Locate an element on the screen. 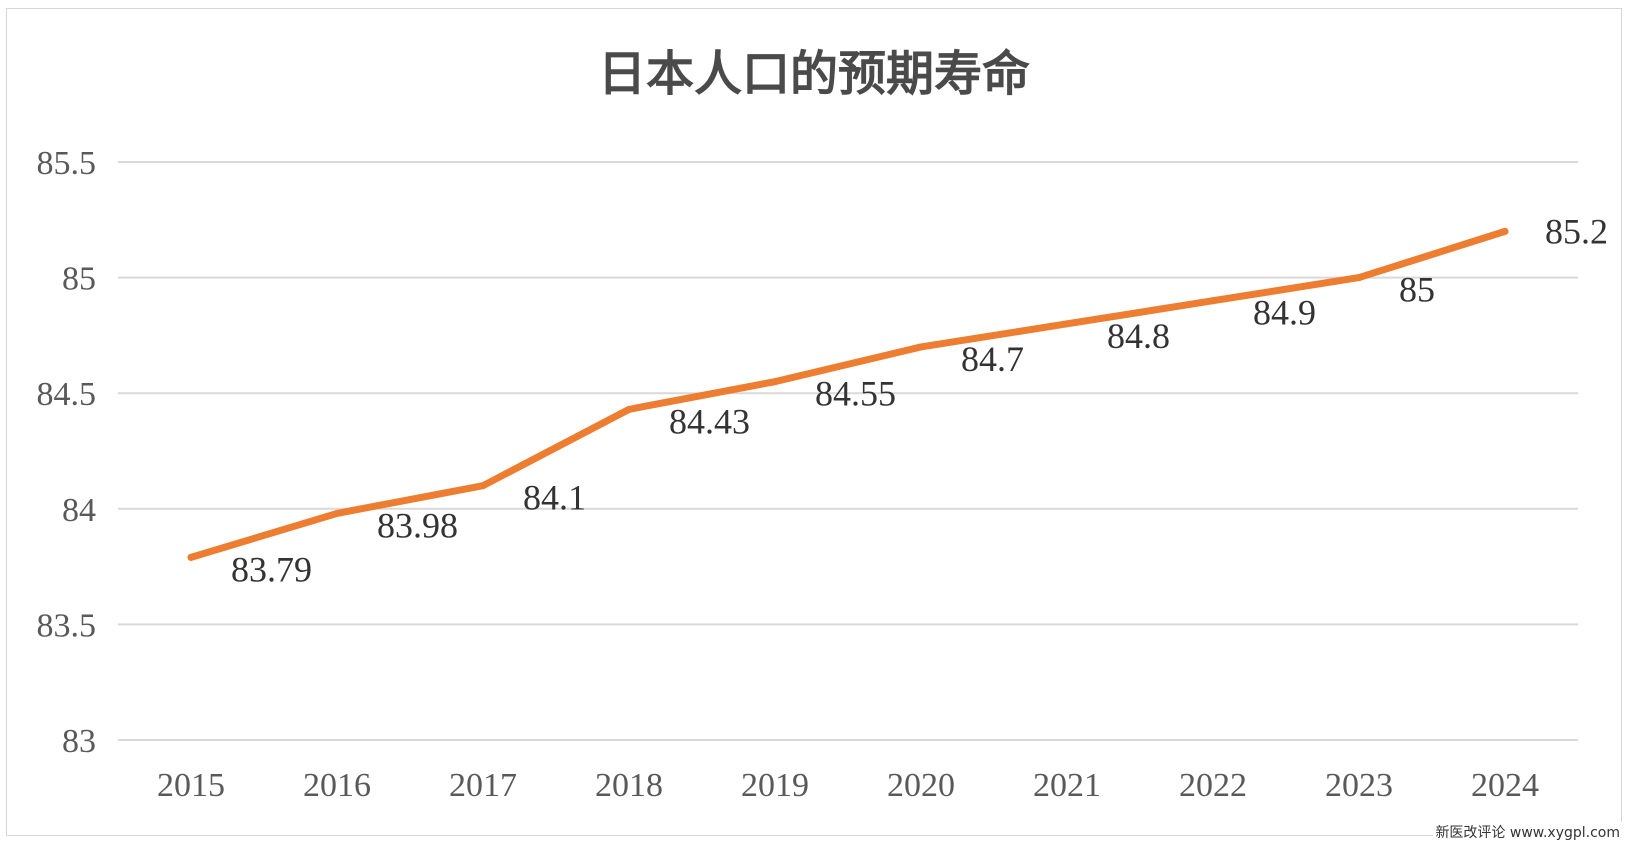  chart-title: 日本人口的预期寿命 is located at coordinates (814, 74).